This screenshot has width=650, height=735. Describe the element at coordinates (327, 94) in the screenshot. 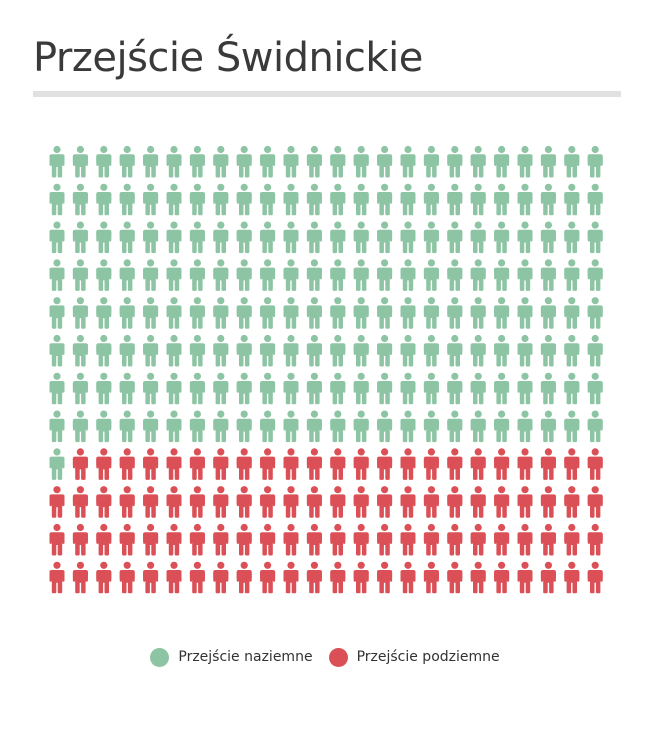

I see `title-divider` at that location.